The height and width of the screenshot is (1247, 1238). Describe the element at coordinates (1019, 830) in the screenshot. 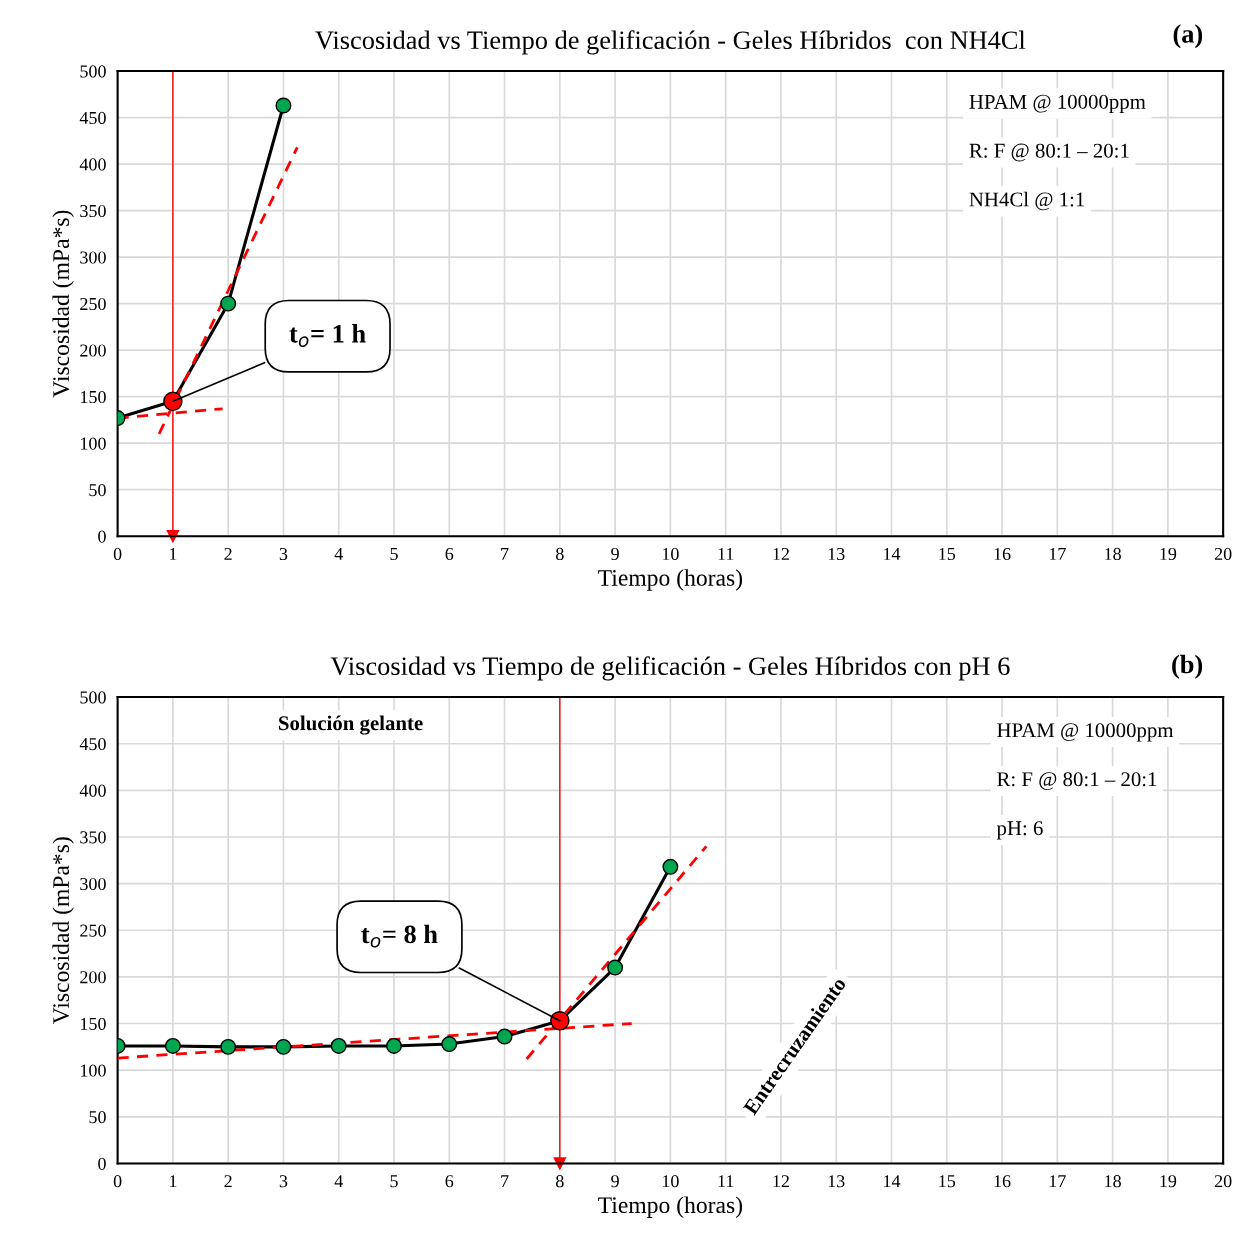

I see `annotation: pH: 6` at that location.